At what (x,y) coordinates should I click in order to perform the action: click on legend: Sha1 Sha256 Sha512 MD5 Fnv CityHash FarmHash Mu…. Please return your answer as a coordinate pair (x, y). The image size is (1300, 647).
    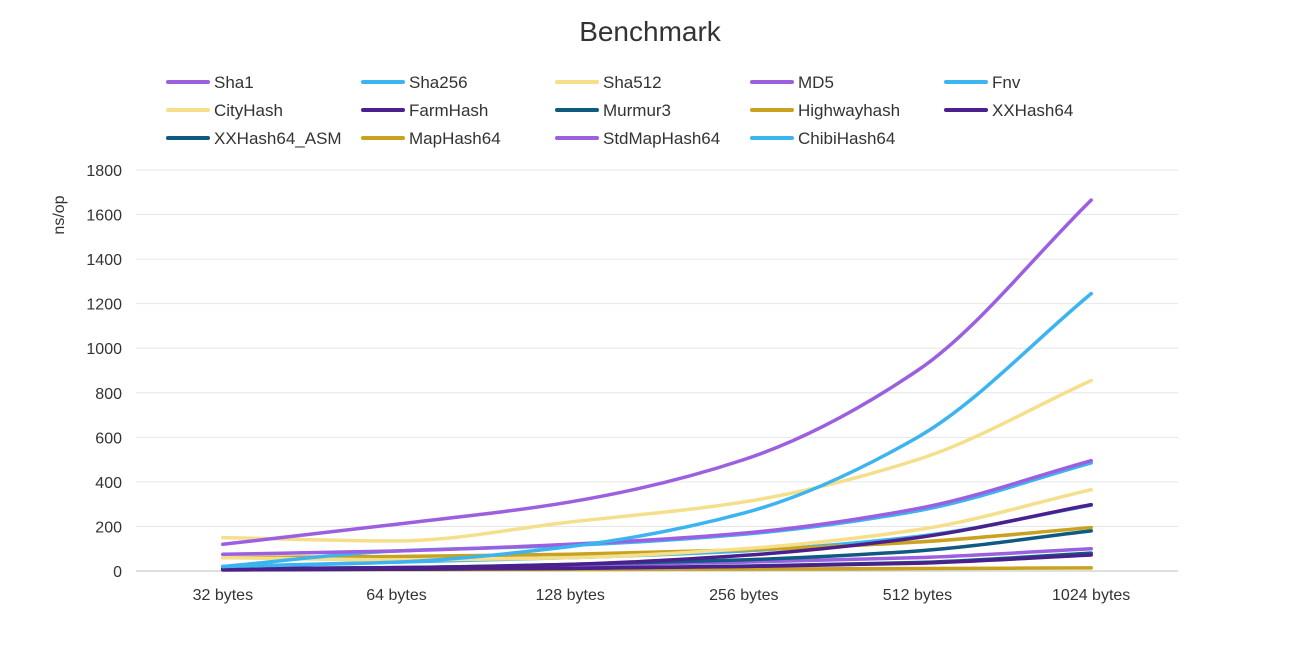
    Looking at the image, I should click on (619, 110).